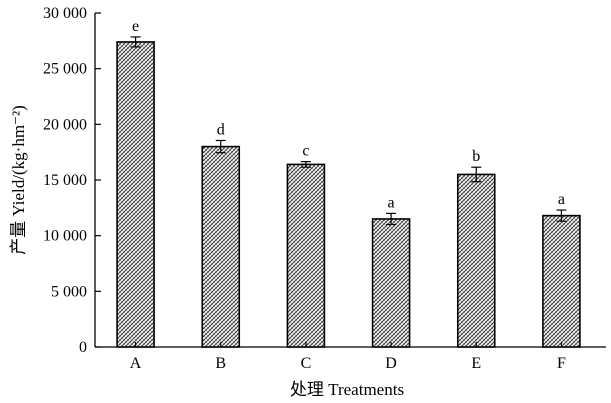 The width and height of the screenshot is (611, 403). I want to click on y-tick-label: 5 000, so click(69, 291).